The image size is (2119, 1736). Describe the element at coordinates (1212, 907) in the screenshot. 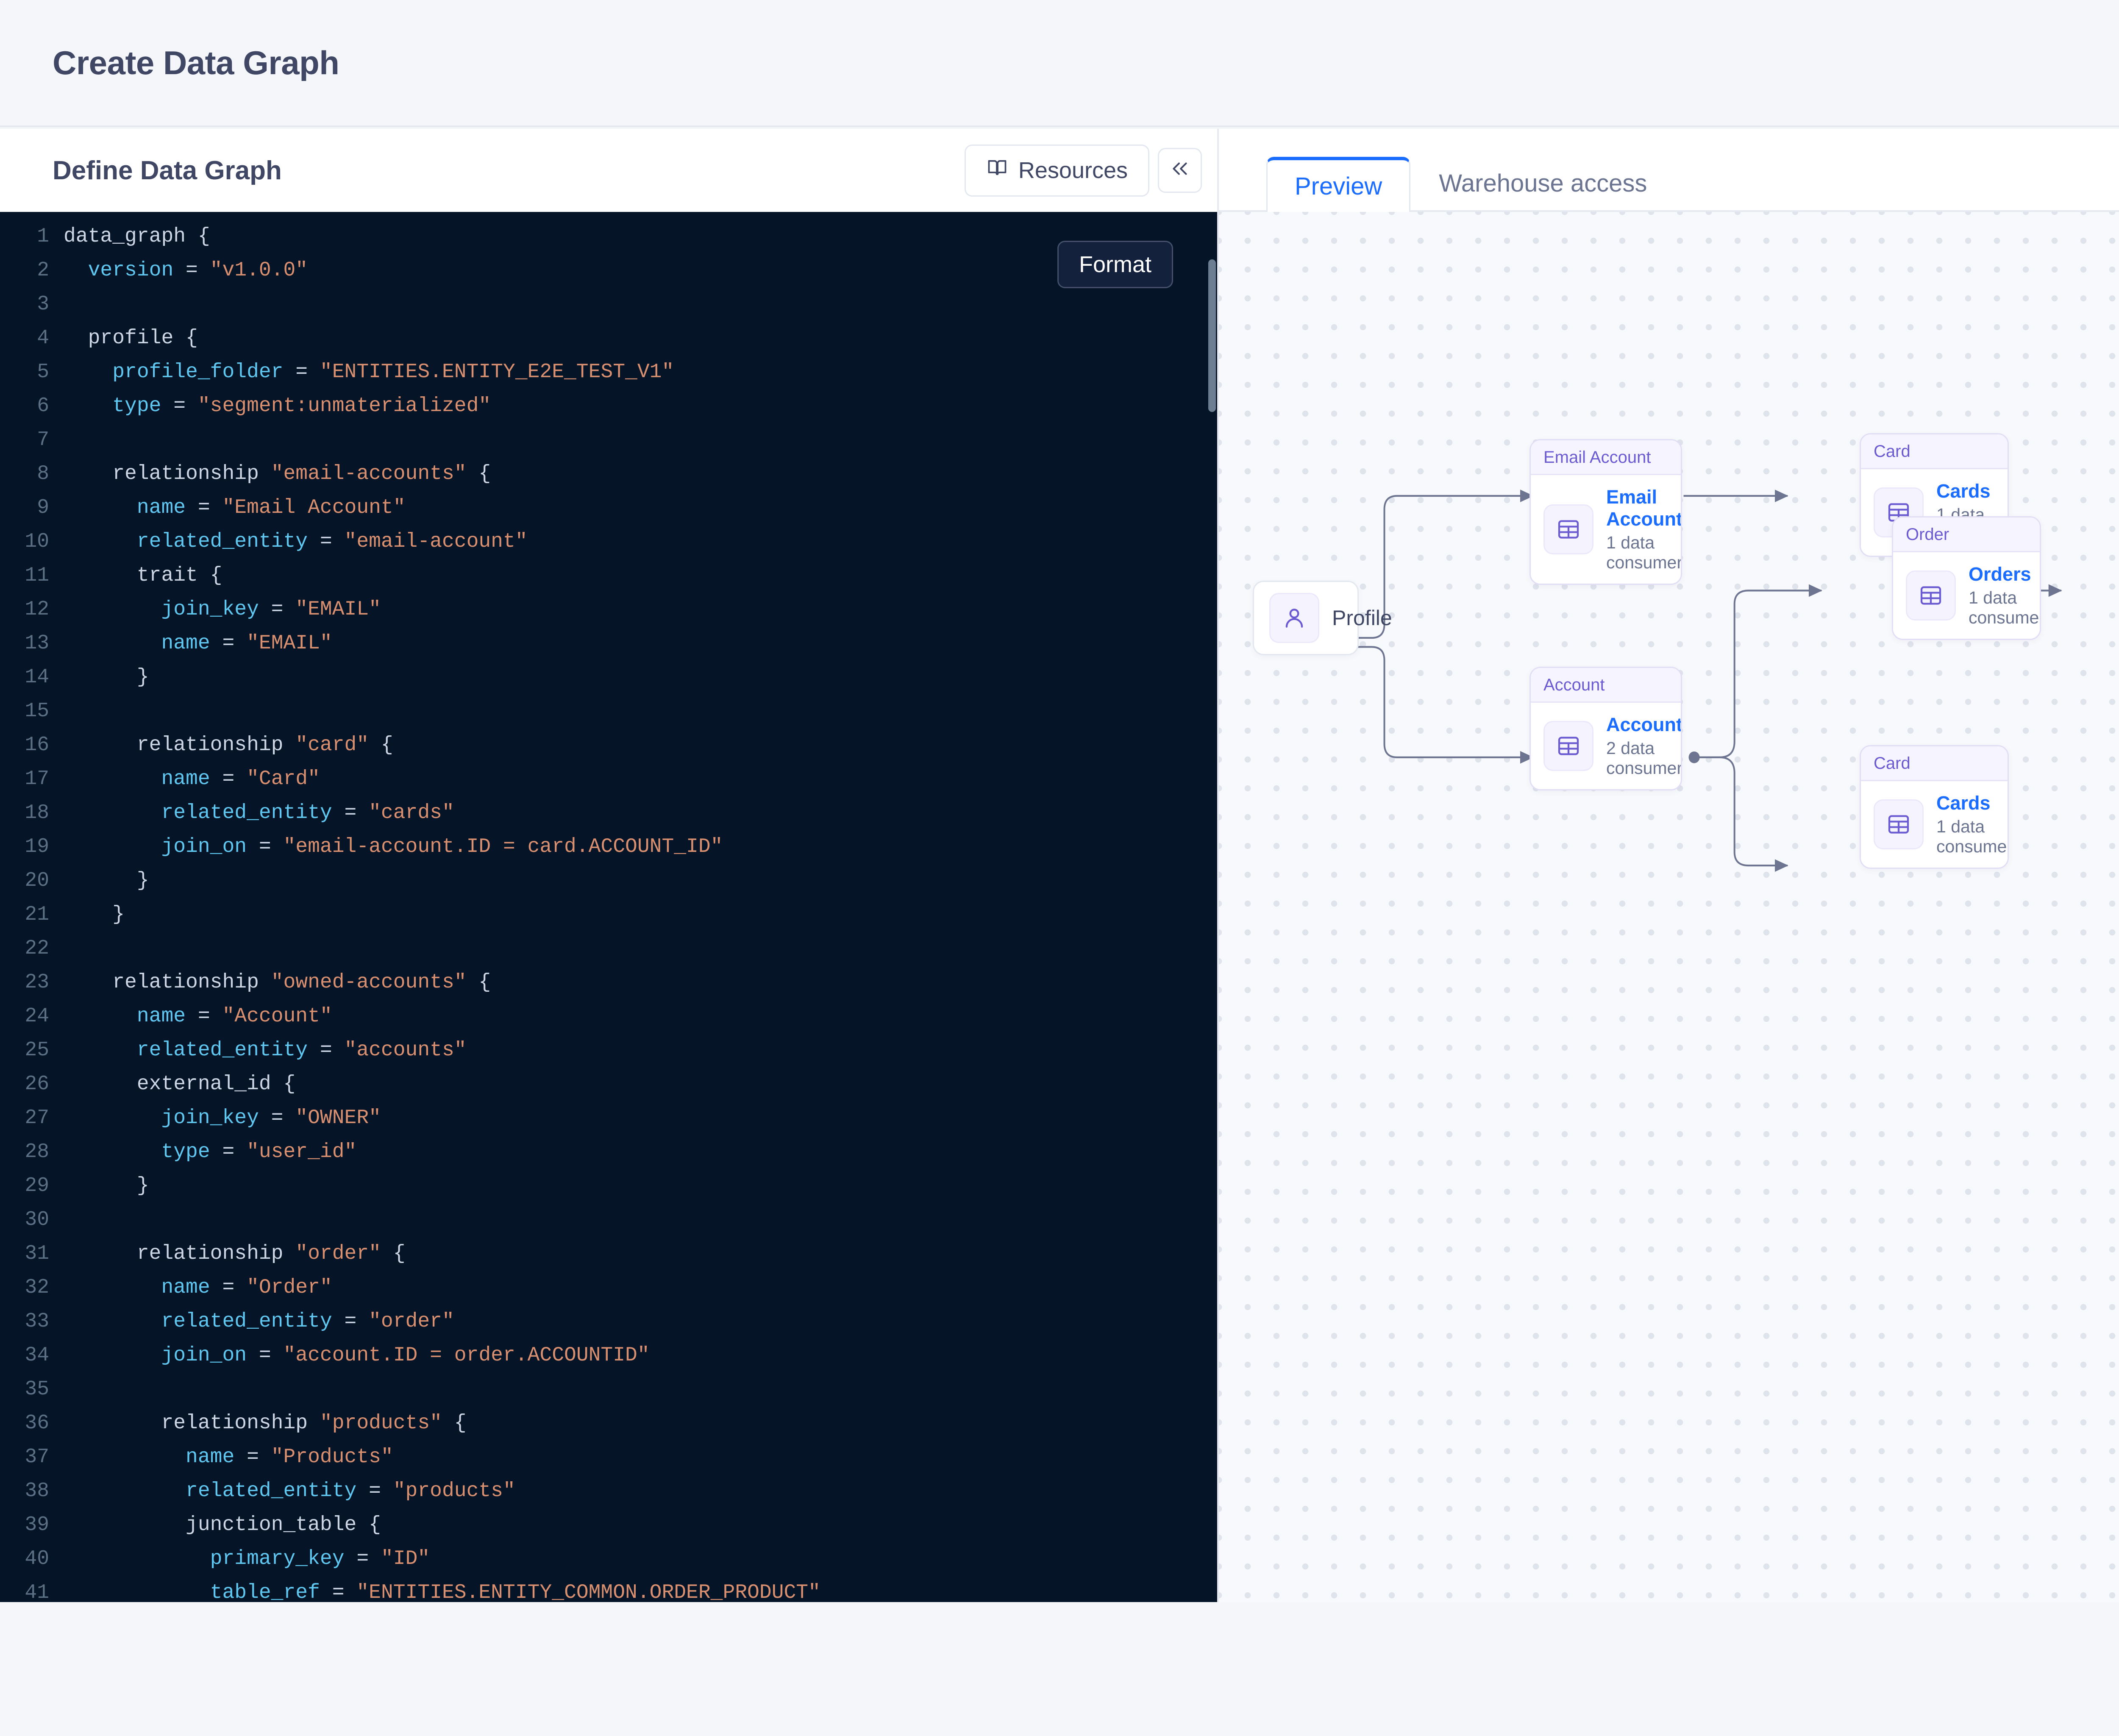

I see `editor-scrollbar` at that location.